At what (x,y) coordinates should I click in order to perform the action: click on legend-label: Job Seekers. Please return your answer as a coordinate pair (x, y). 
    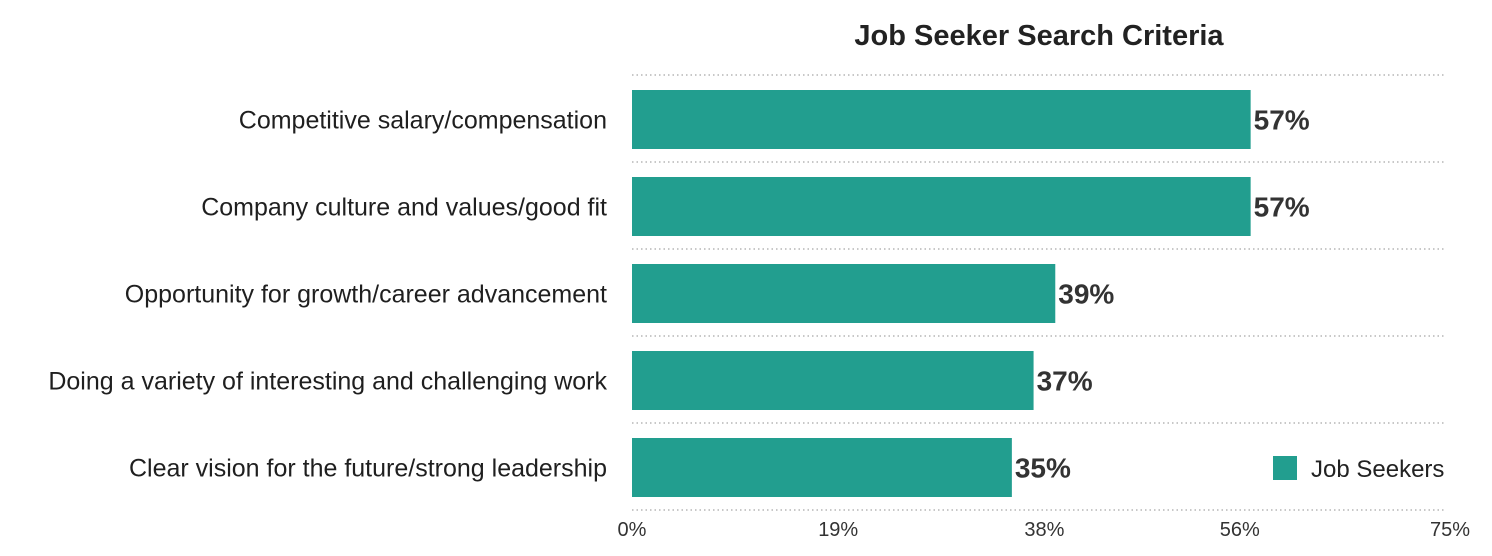
    Looking at the image, I should click on (1377, 469).